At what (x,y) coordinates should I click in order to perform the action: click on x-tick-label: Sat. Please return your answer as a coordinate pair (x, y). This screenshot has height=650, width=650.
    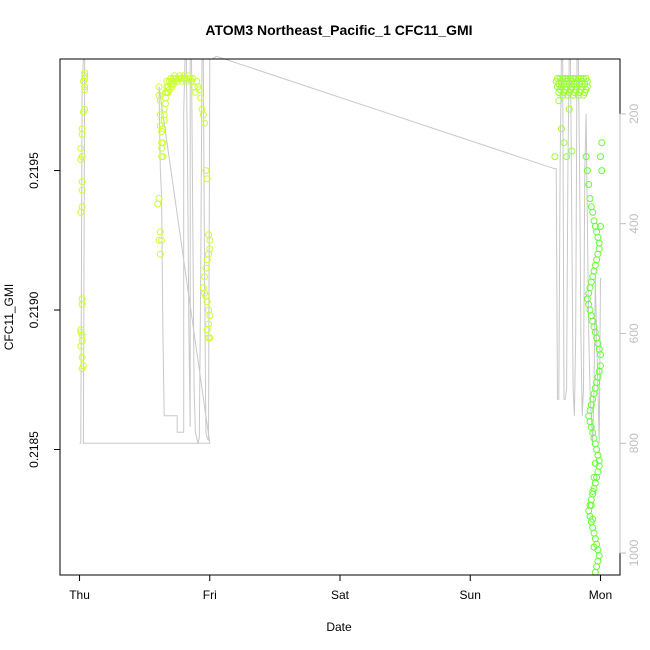
    Looking at the image, I should click on (340, 595).